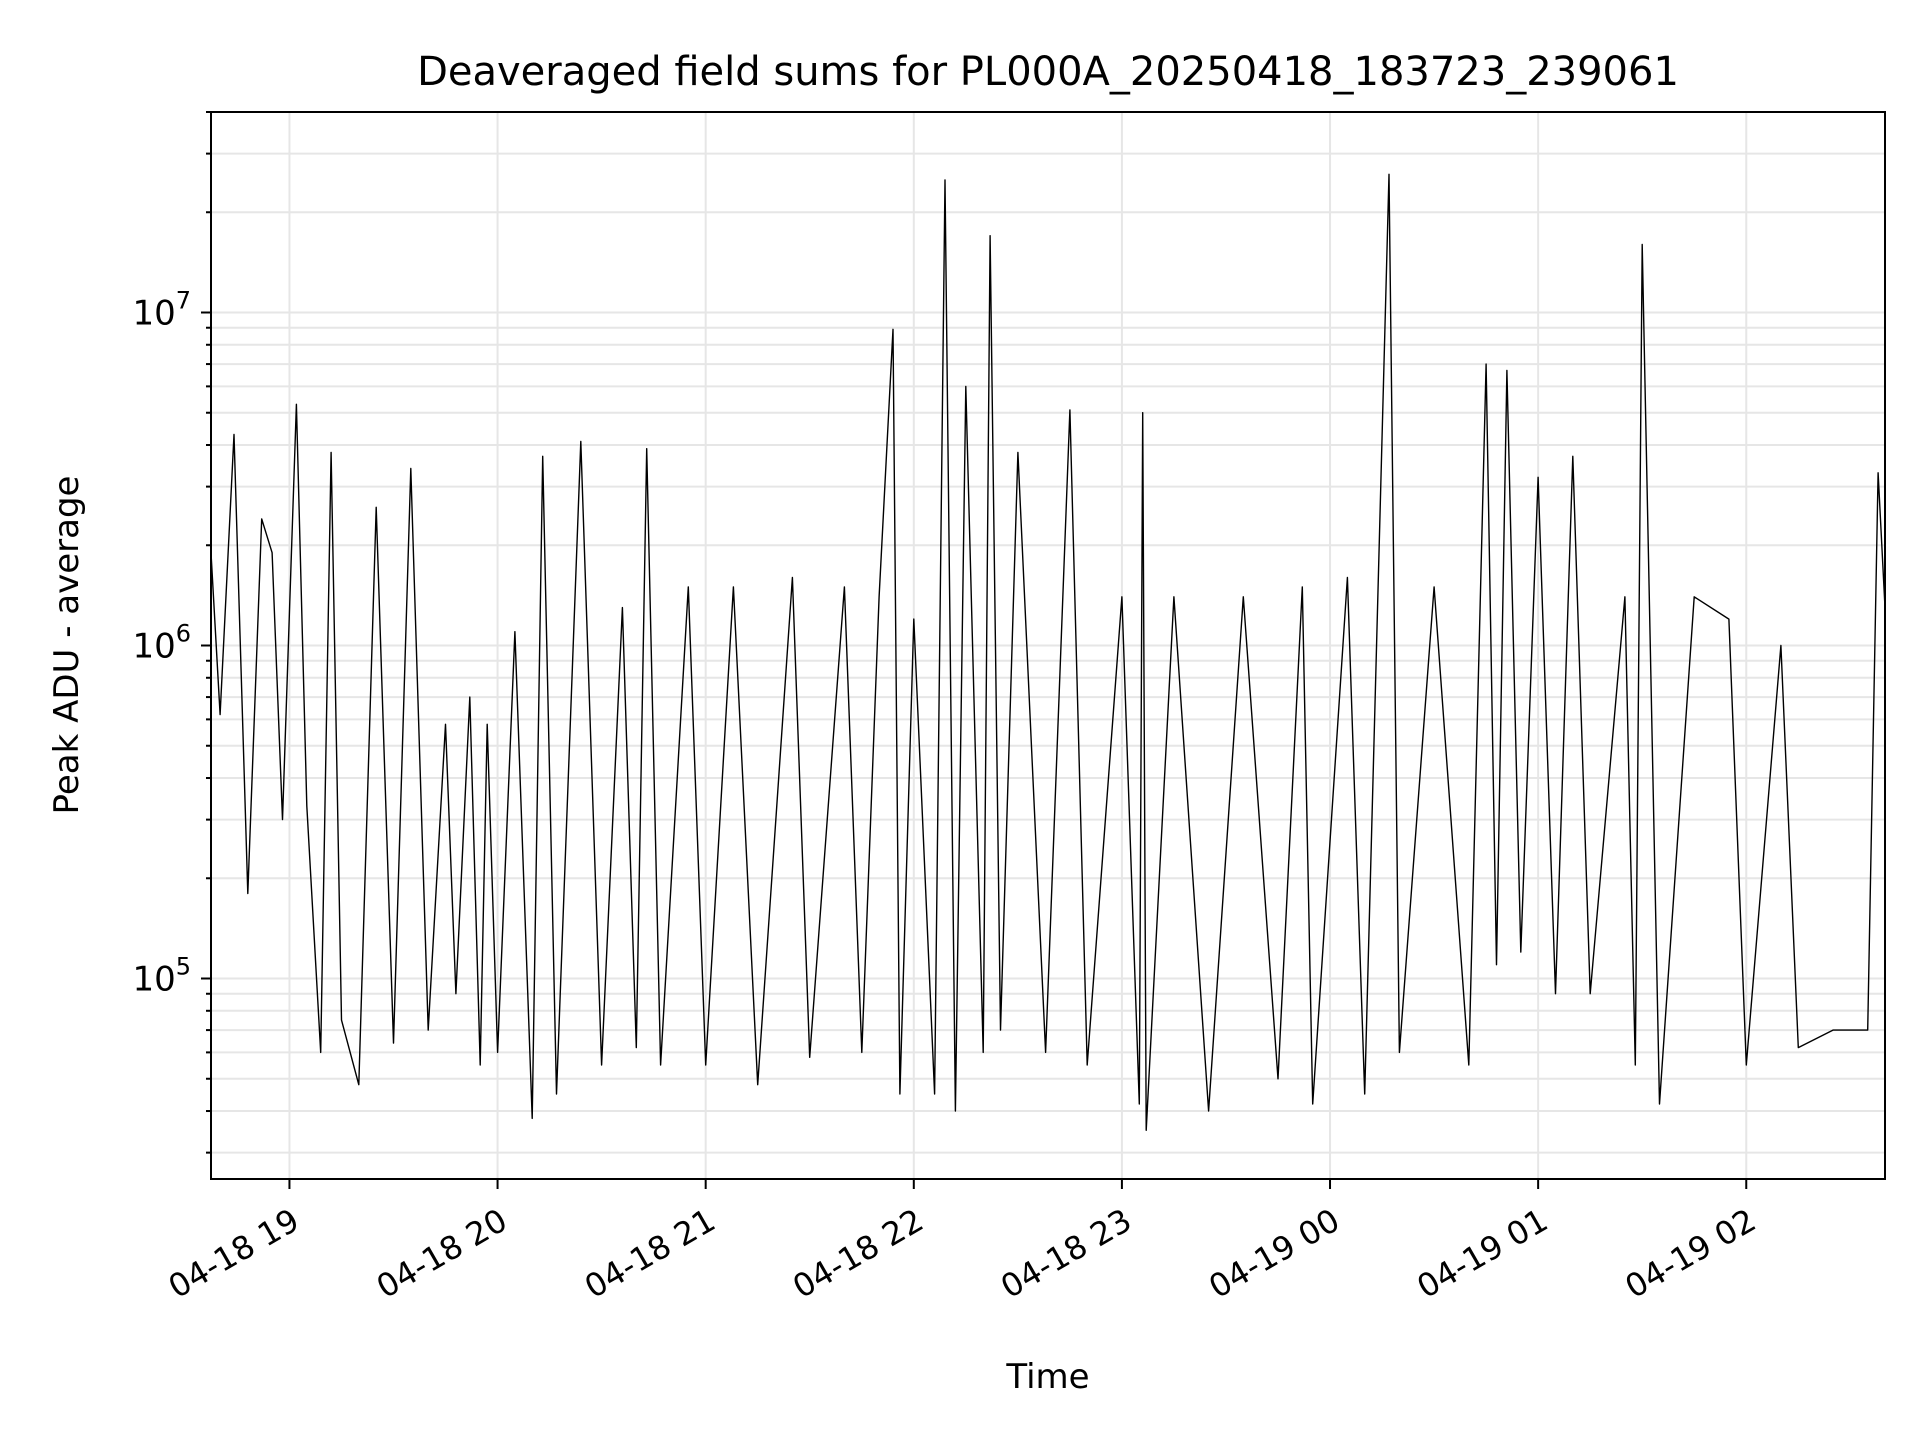 The height and width of the screenshot is (1444, 1920). Describe the element at coordinates (161, 309) in the screenshot. I see `y-tick-label: 10⁷` at that location.